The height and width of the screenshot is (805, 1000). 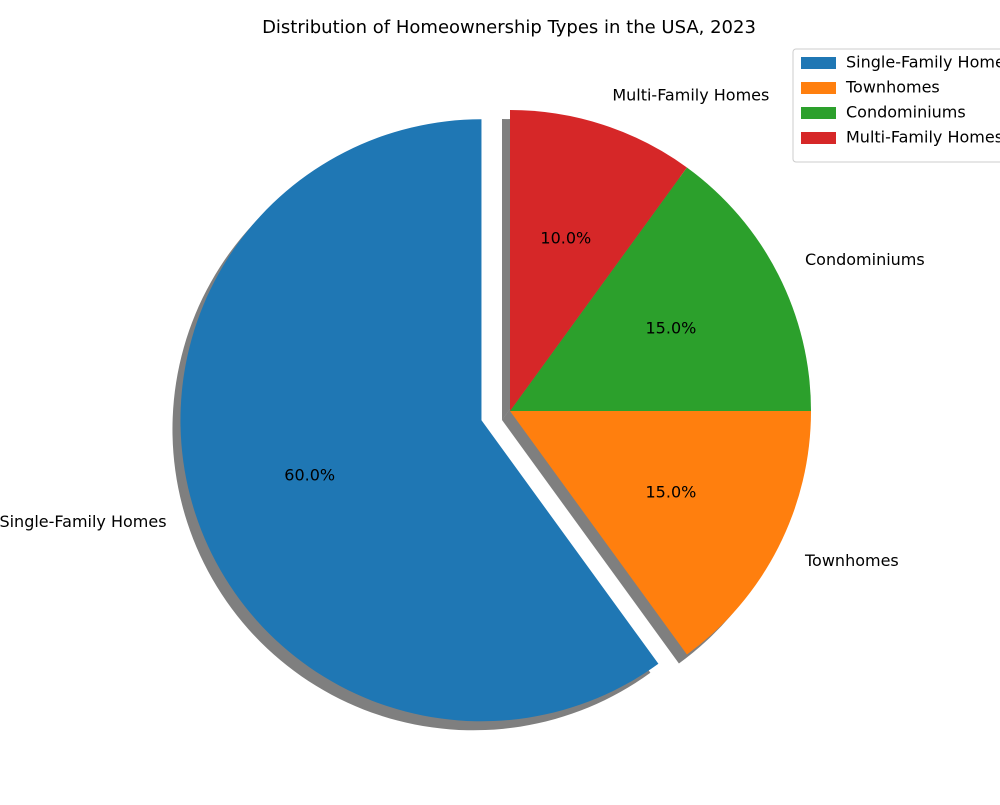 I want to click on legend-swatch-single-family-homes, so click(x=818, y=63).